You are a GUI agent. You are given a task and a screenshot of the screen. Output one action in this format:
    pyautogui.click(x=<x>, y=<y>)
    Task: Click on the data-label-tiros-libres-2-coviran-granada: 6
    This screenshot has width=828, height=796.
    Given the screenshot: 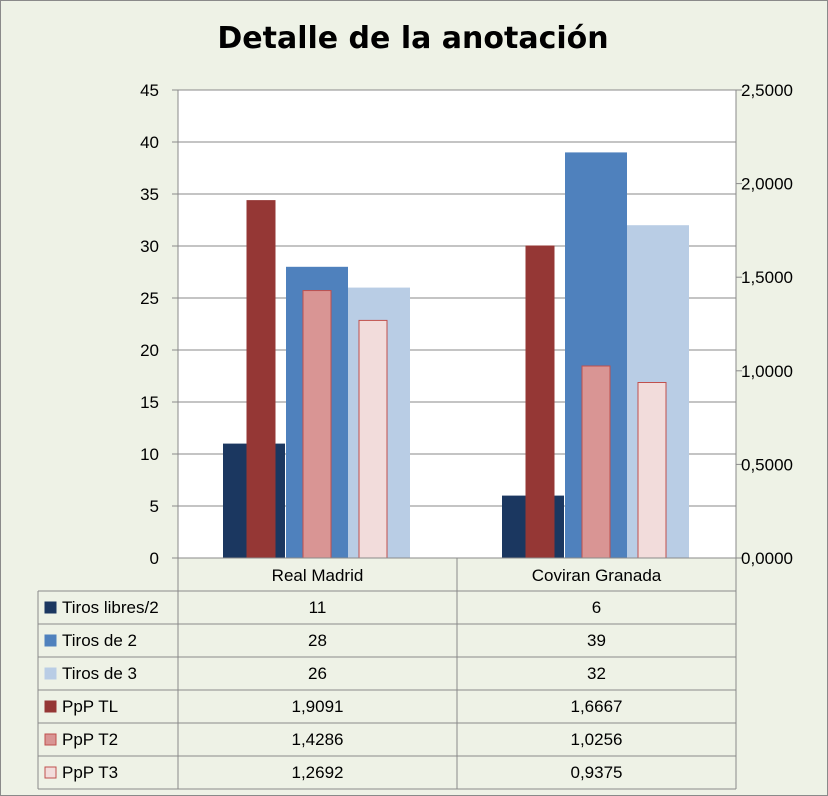 What is the action you would take?
    pyautogui.click(x=596, y=607)
    